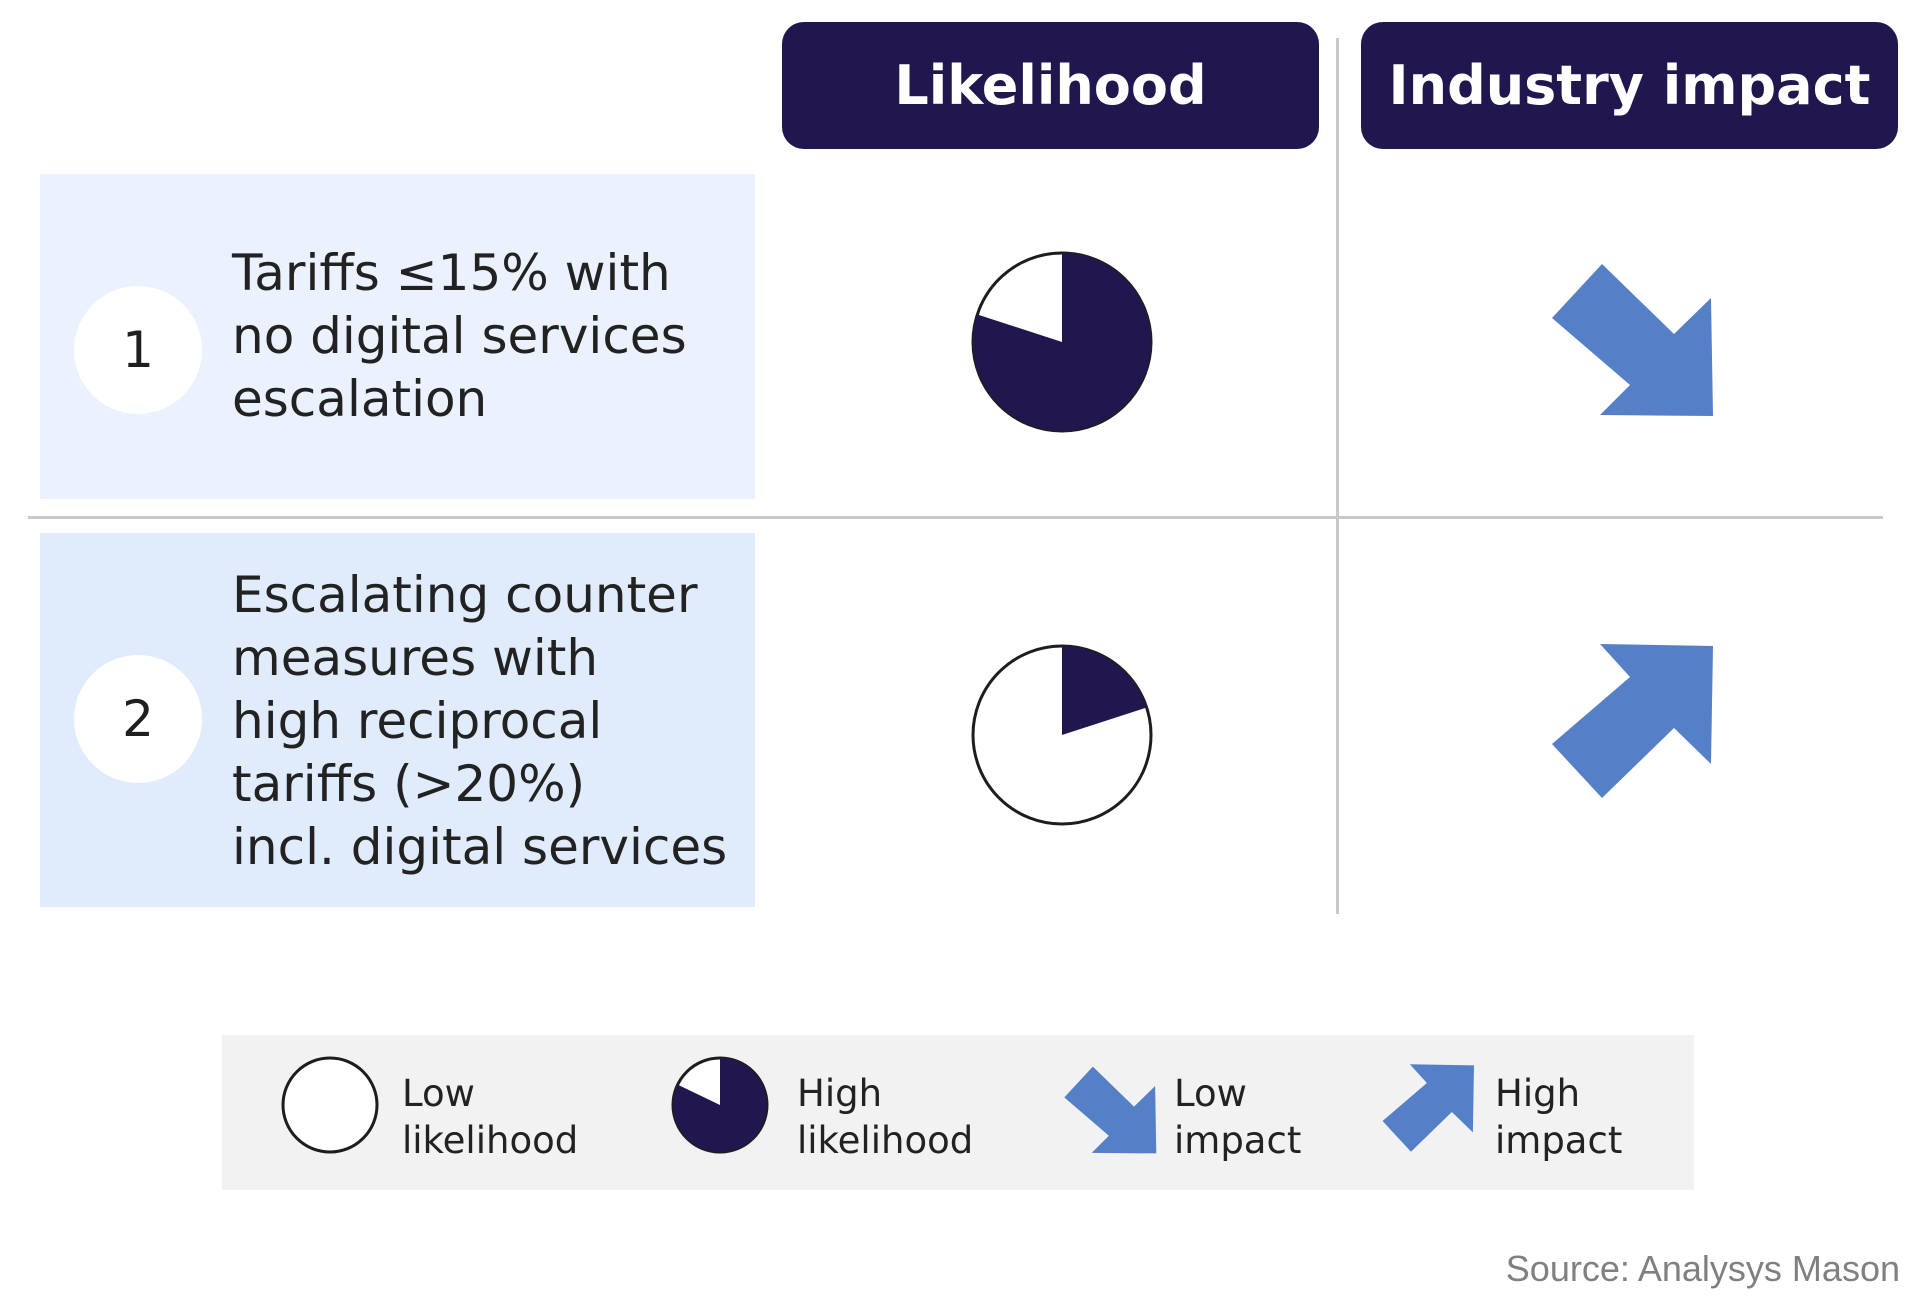 Image resolution: width=1924 pixels, height=1311 pixels. I want to click on legend-high-likelihood-pie-icon, so click(720, 1105).